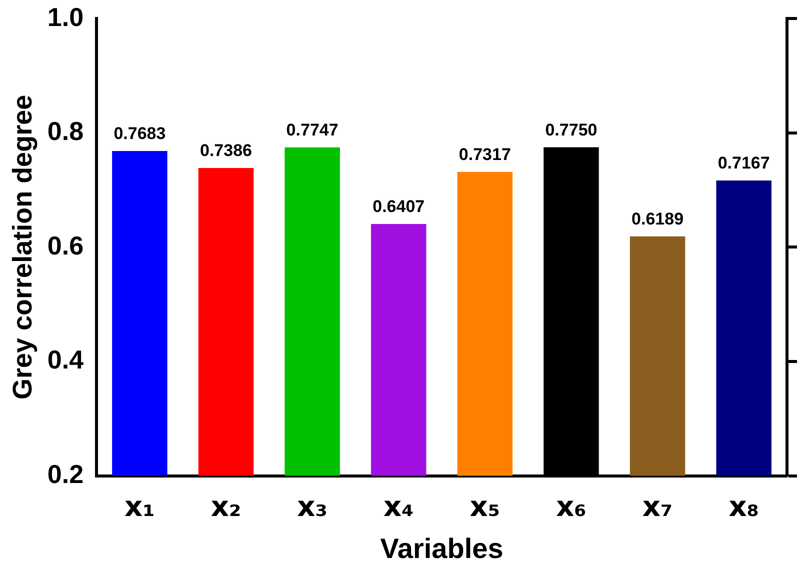 This screenshot has width=799, height=571. Describe the element at coordinates (65, 131) in the screenshot. I see `y-tick-label: 0.8` at that location.